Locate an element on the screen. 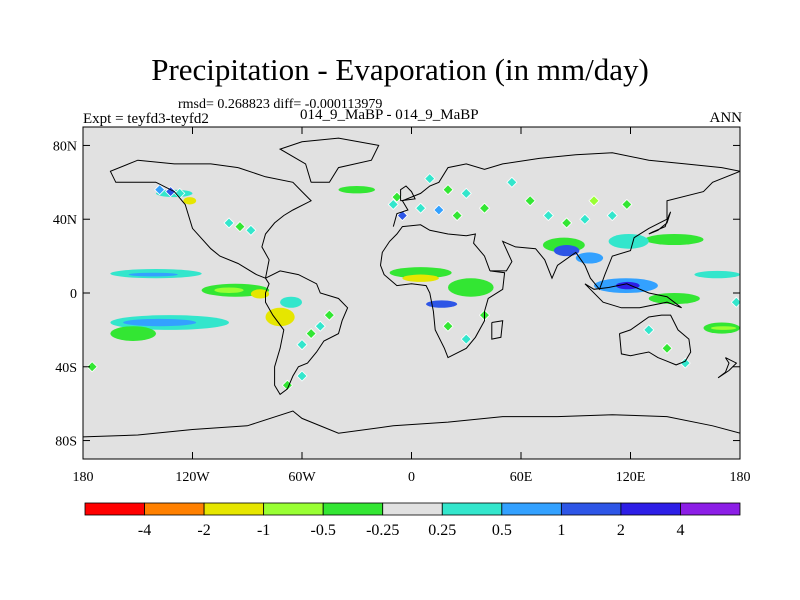 Image resolution: width=800 pixels, height=600 pixels. field-region-spcz-core is located at coordinates (723, 328).